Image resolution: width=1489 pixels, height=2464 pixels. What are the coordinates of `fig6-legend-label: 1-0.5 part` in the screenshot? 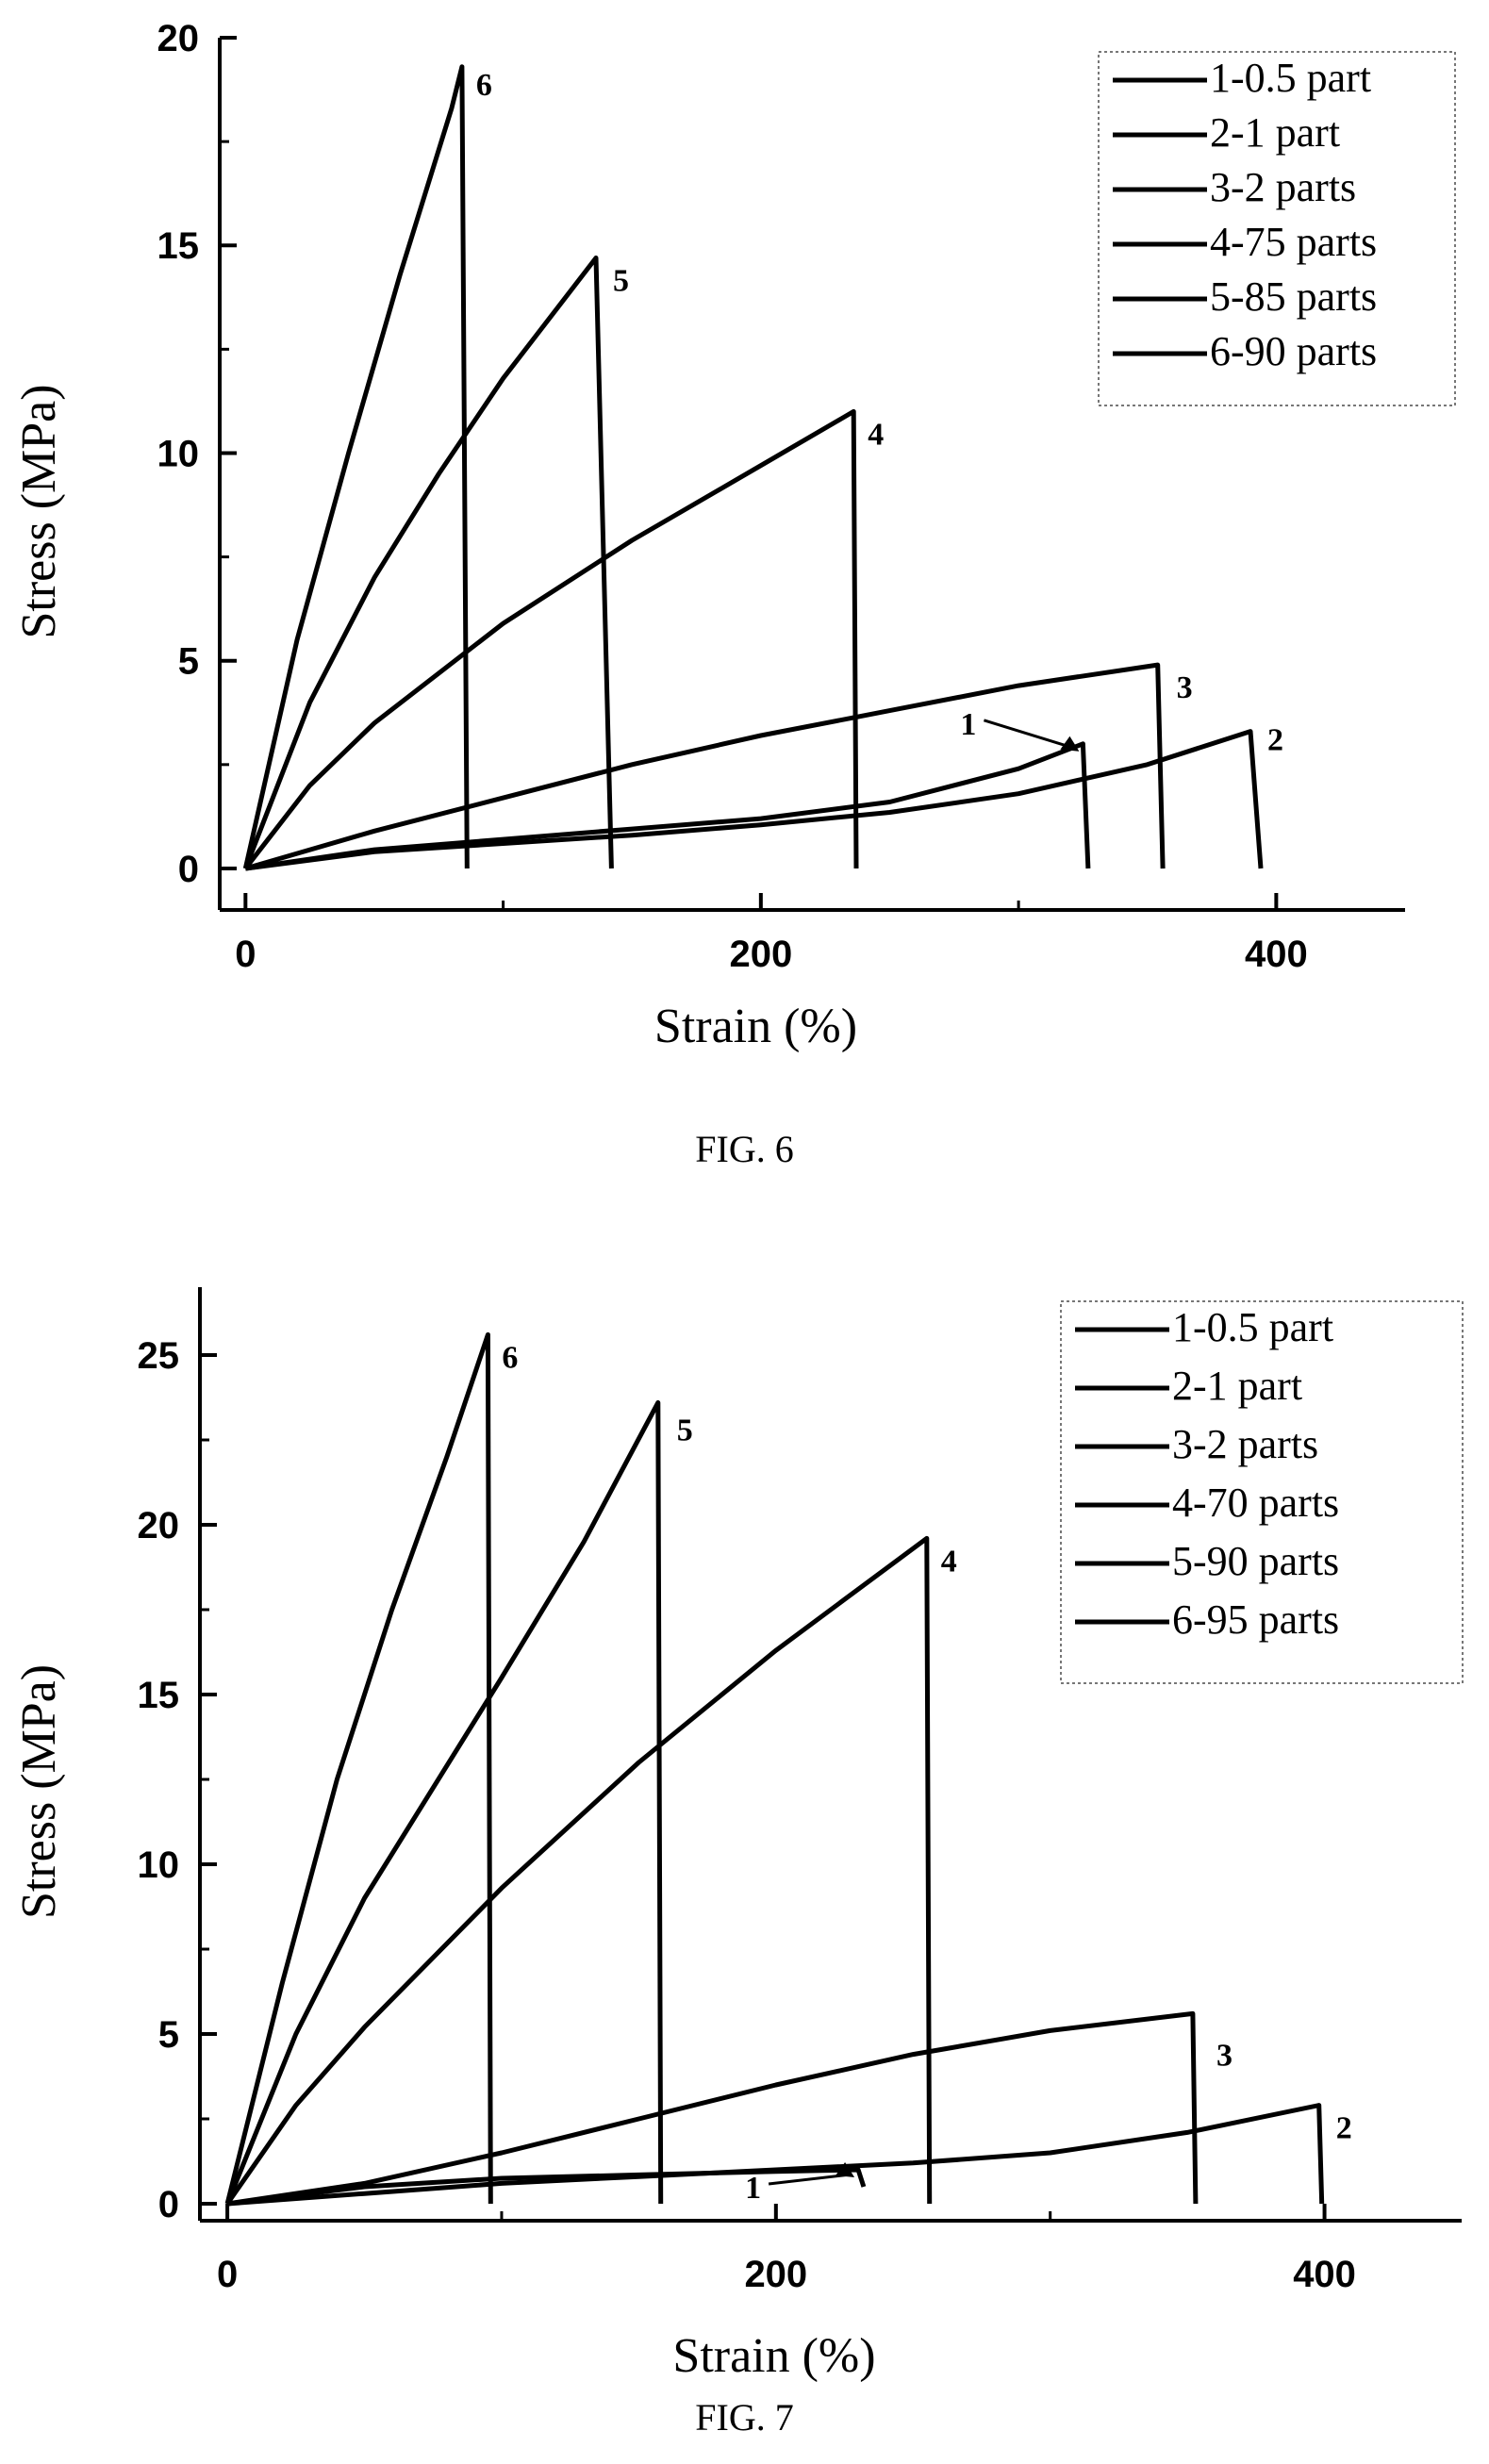 It's located at (1291, 78).